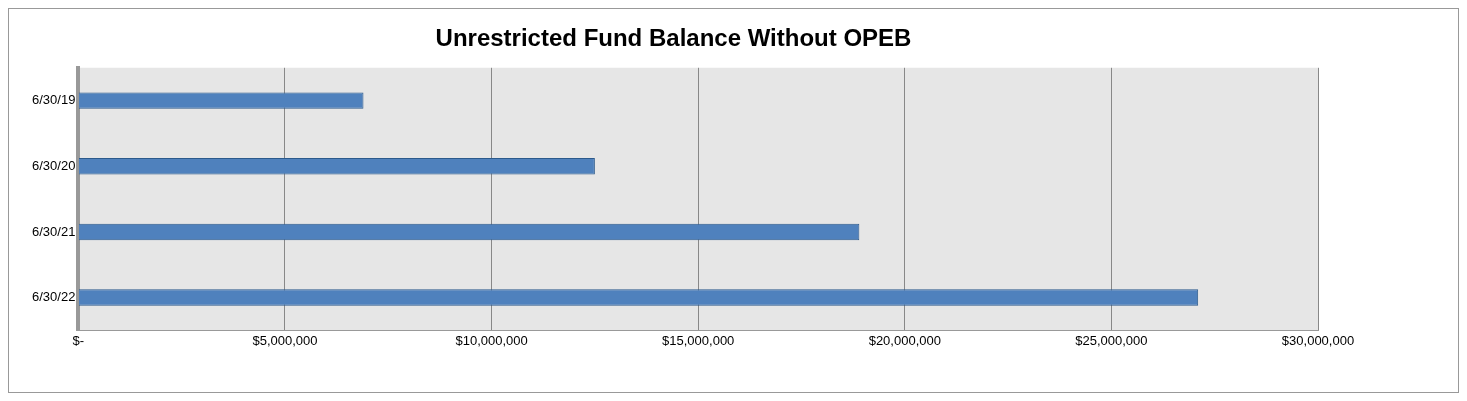  Describe the element at coordinates (54, 100) in the screenshot. I see `y-tick-label: 6/30/19` at that location.